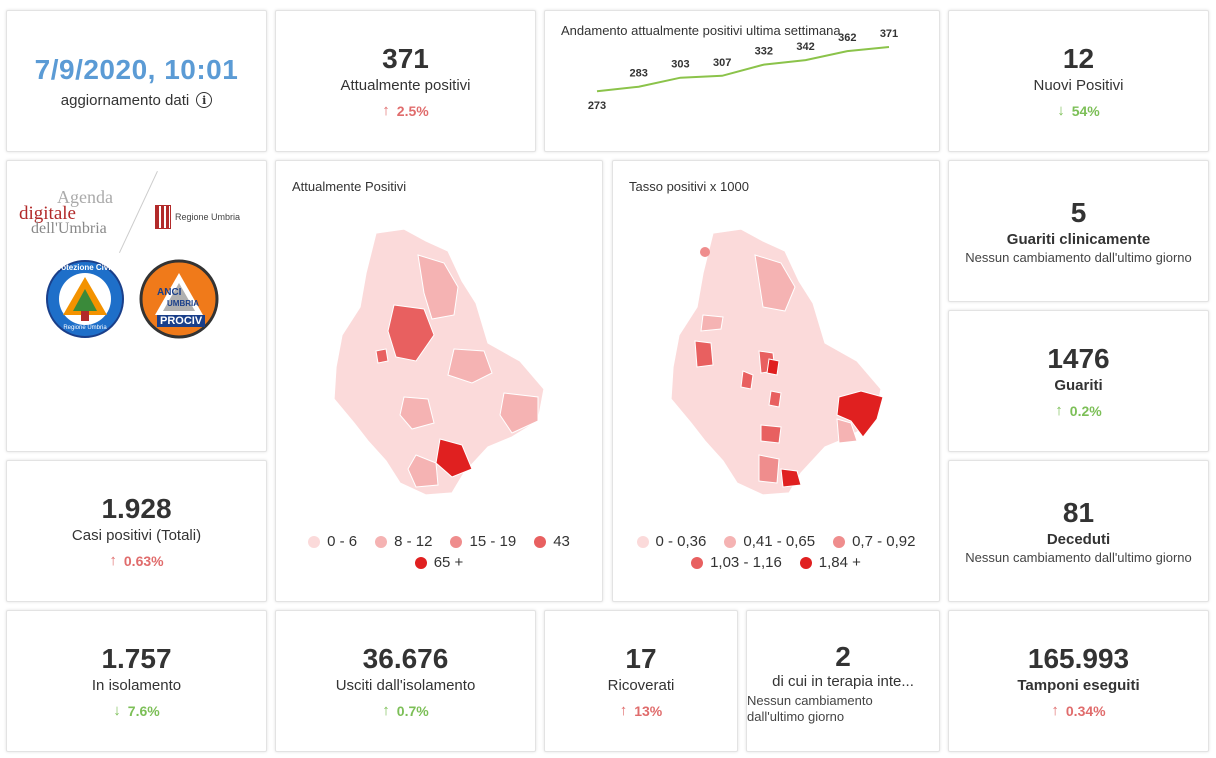 This screenshot has width=1216, height=758. Describe the element at coordinates (1078, 385) in the screenshot. I see `guariti-label: Guariti` at that location.